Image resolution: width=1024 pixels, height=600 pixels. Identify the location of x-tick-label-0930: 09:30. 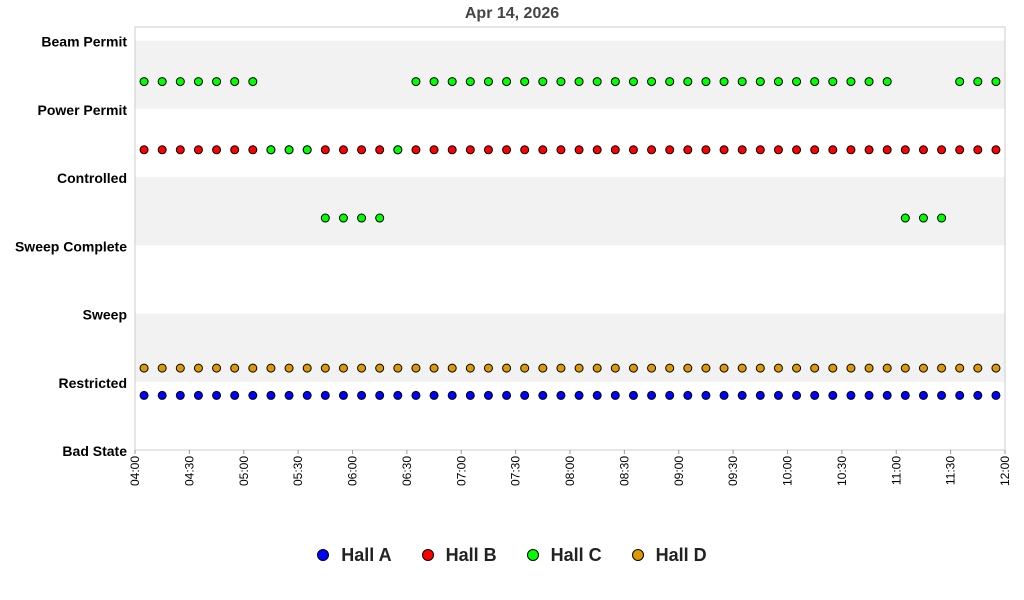
(733, 471).